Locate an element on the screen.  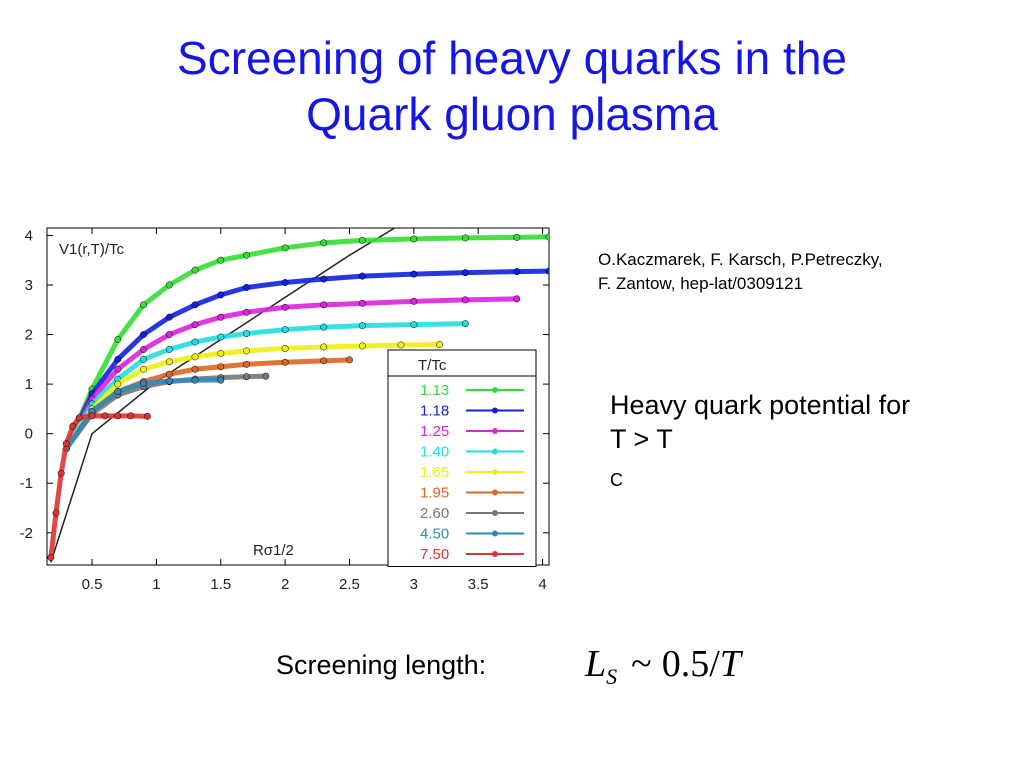
x-tick-label: 0.5 is located at coordinates (92, 584).